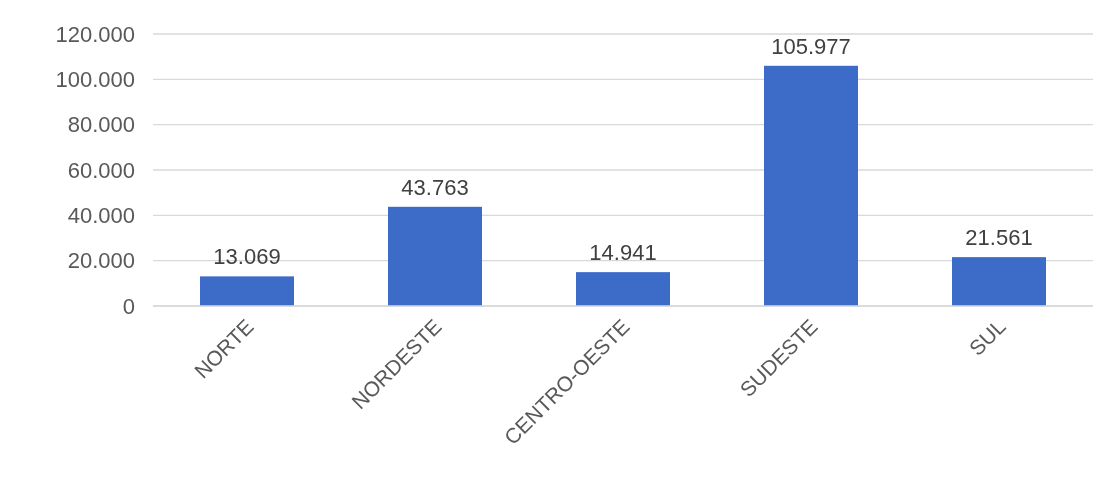  I want to click on y-tick-label: 100.000, so click(95, 80).